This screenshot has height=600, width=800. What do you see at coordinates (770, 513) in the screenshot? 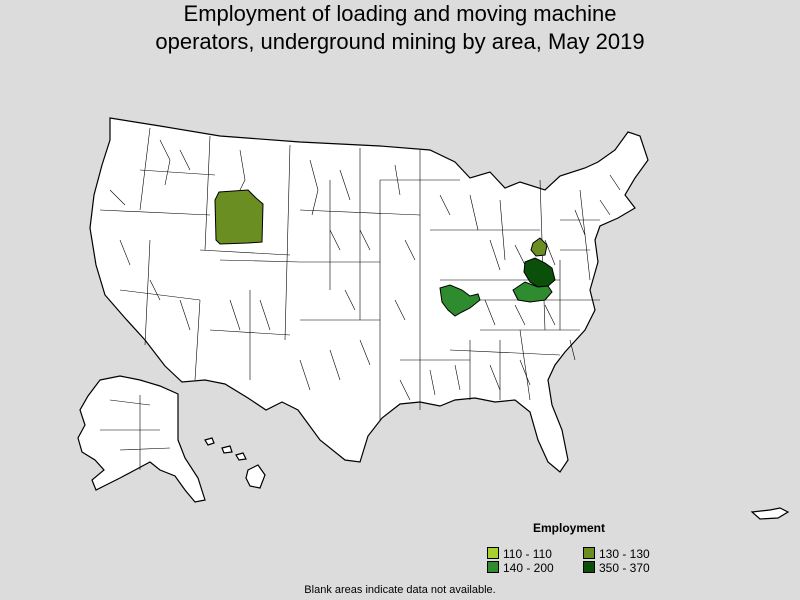
I see `puerto-rico-outline` at bounding box center [770, 513].